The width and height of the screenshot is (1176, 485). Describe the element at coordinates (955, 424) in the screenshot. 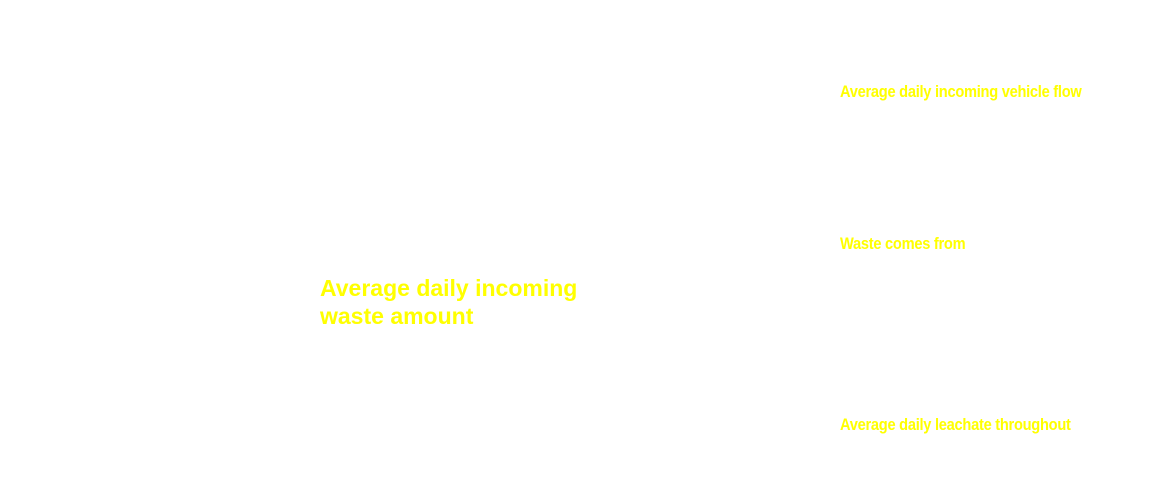

I see `leachate-title: Average daily leachate throughout` at that location.